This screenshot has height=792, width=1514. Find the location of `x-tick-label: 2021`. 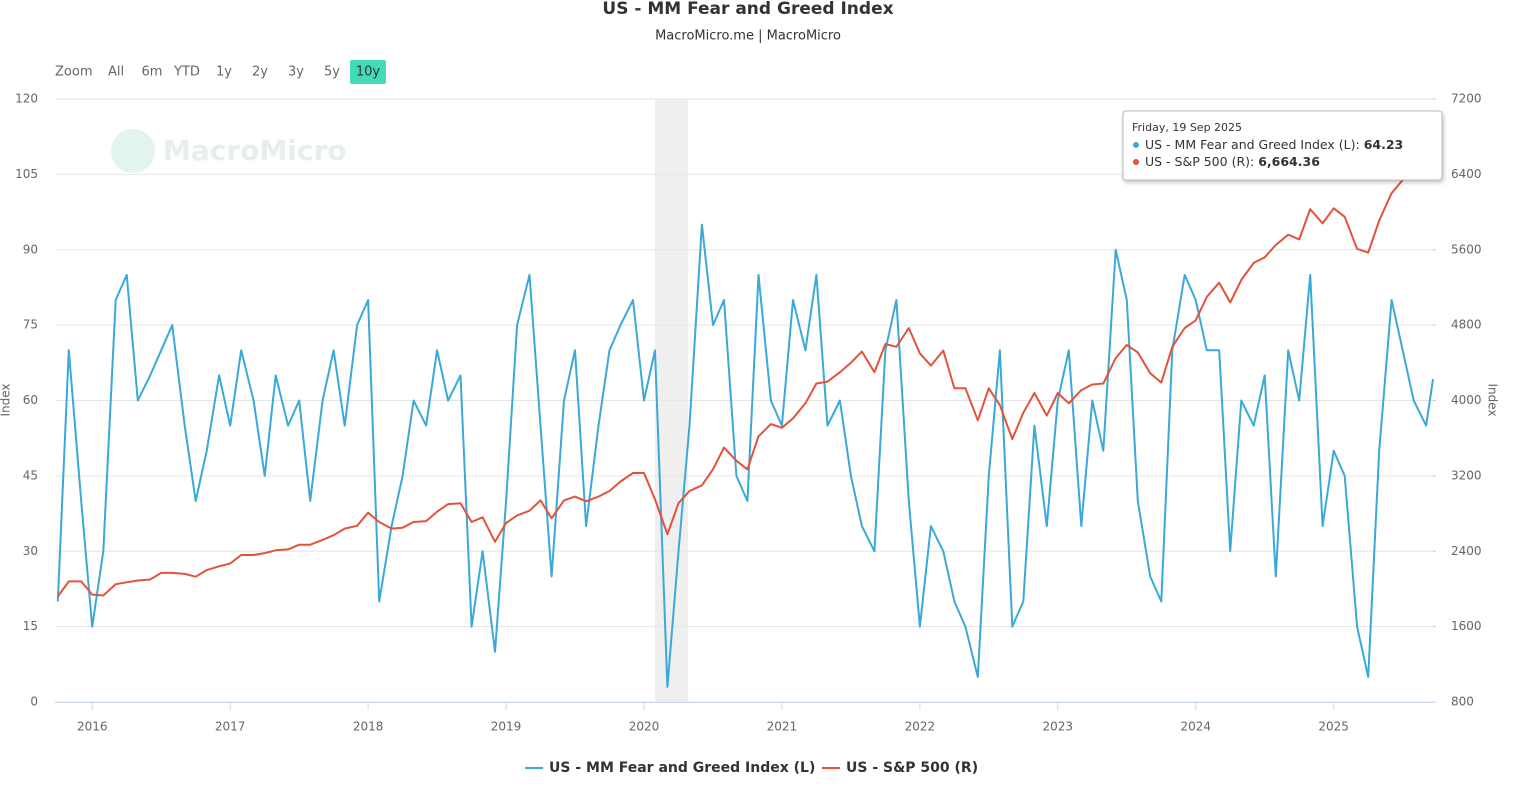

x-tick-label: 2021 is located at coordinates (782, 727).